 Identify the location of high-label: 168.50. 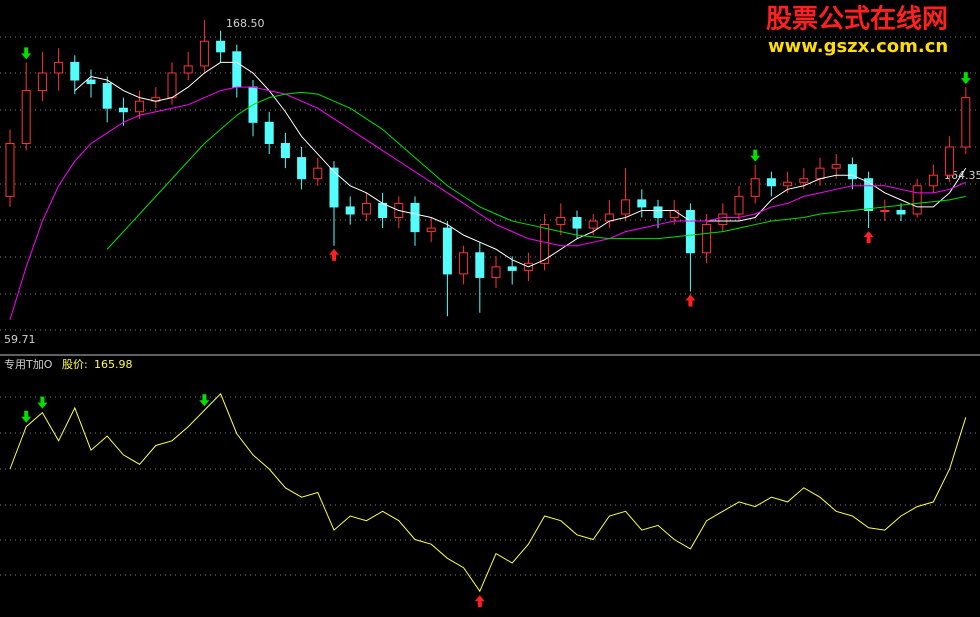
(245, 23).